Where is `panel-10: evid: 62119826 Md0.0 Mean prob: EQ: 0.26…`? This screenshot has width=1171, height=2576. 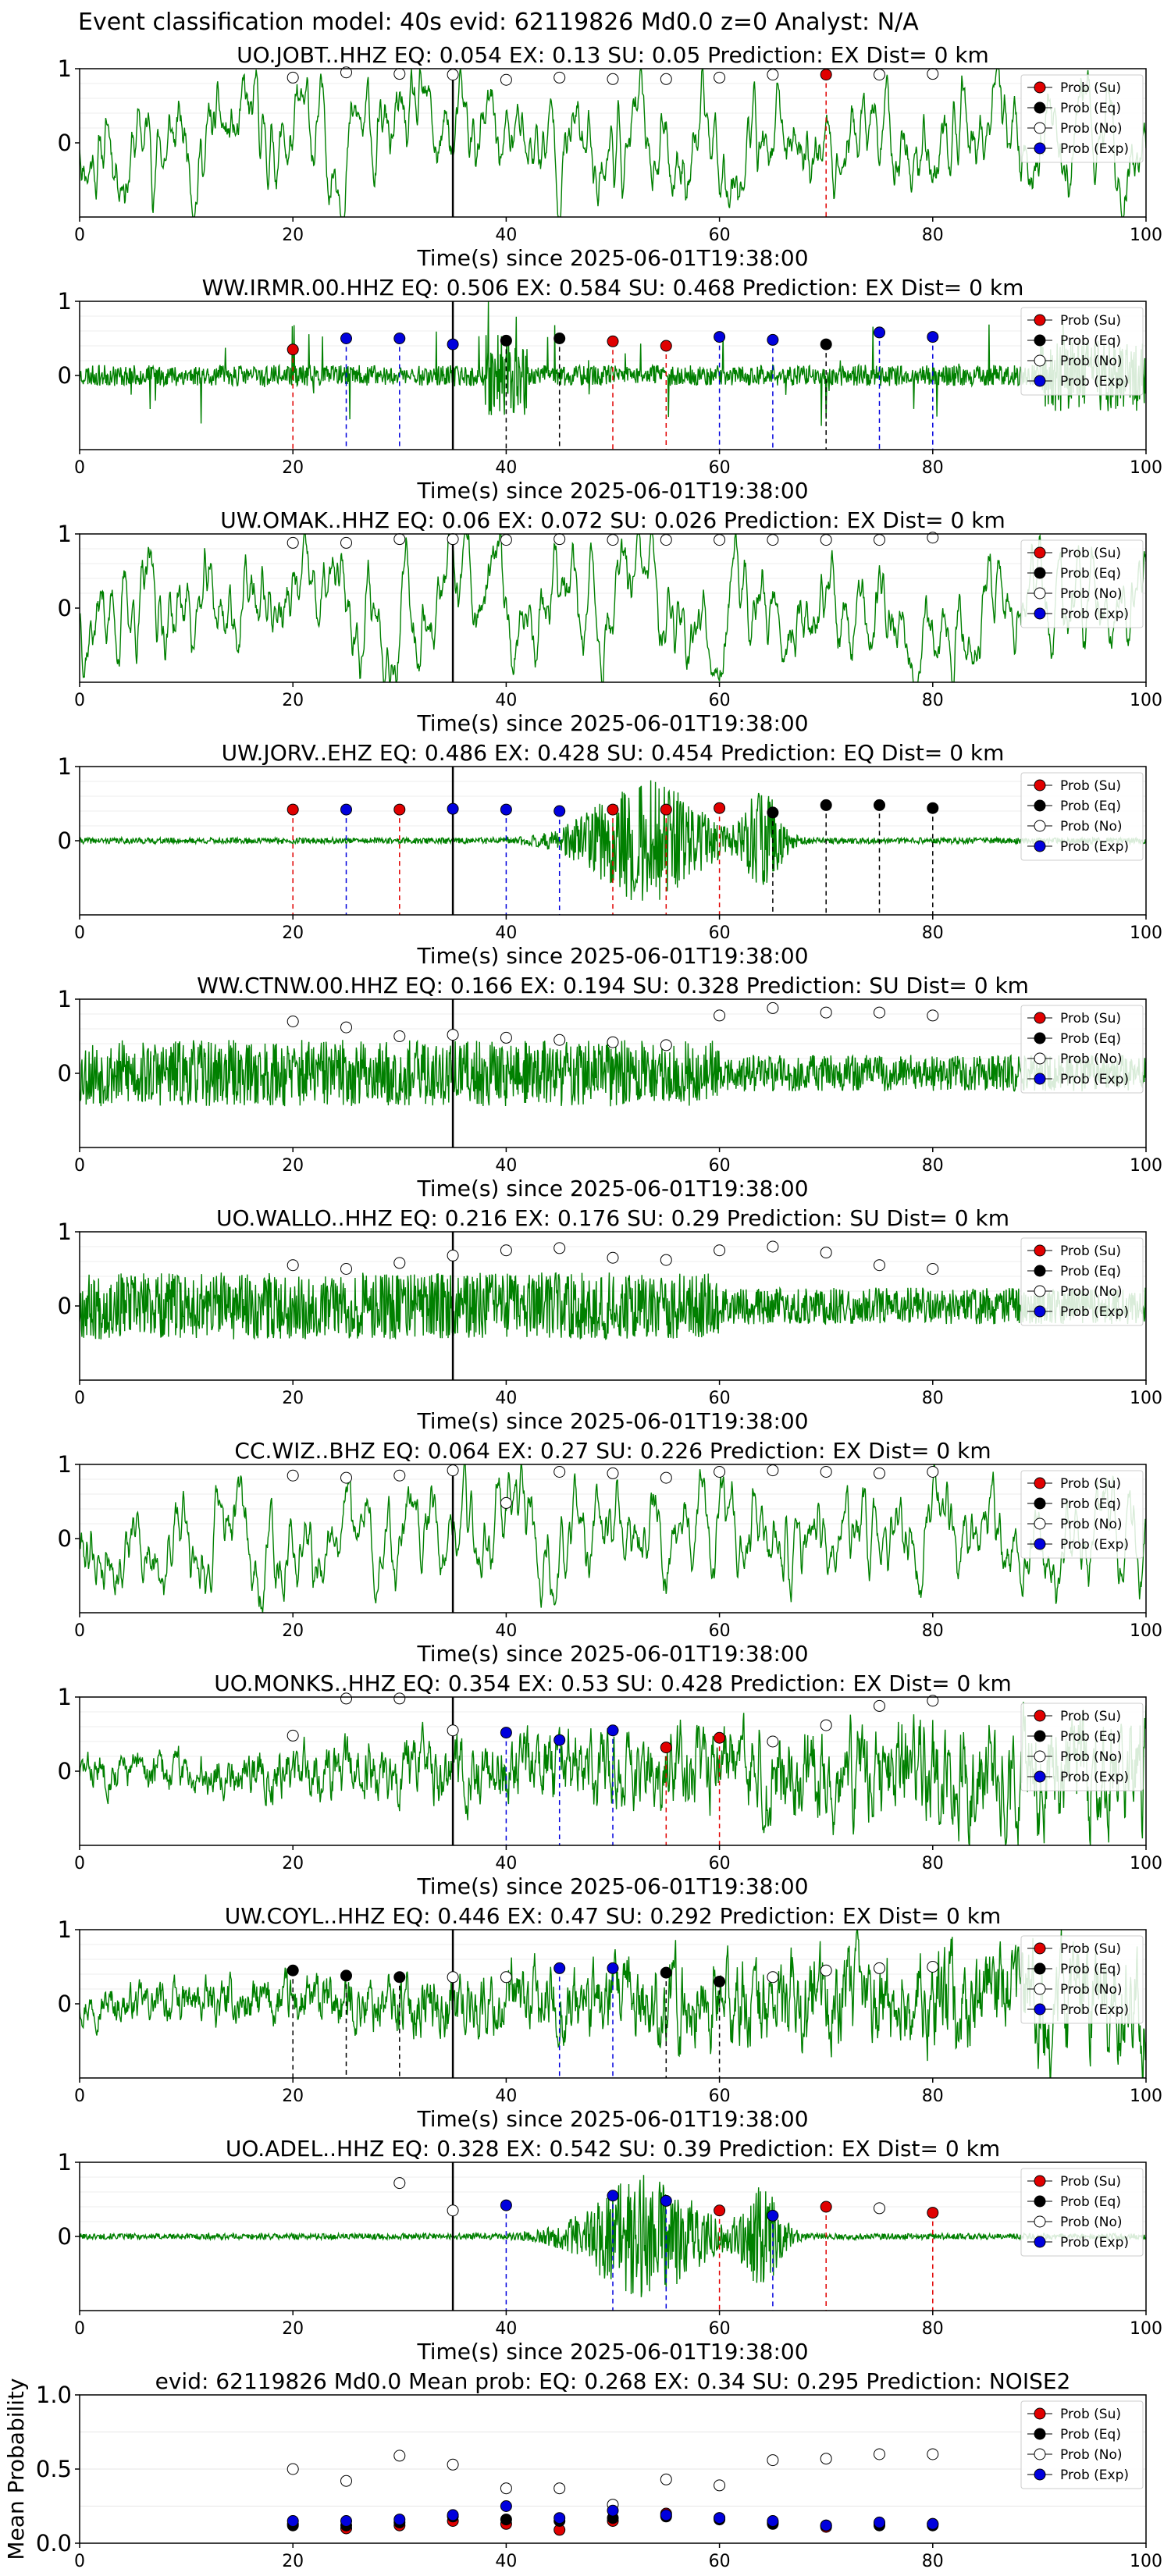 panel-10: evid: 62119826 Md0.0 Mean prob: EQ: 0.26… is located at coordinates (582, 2469).